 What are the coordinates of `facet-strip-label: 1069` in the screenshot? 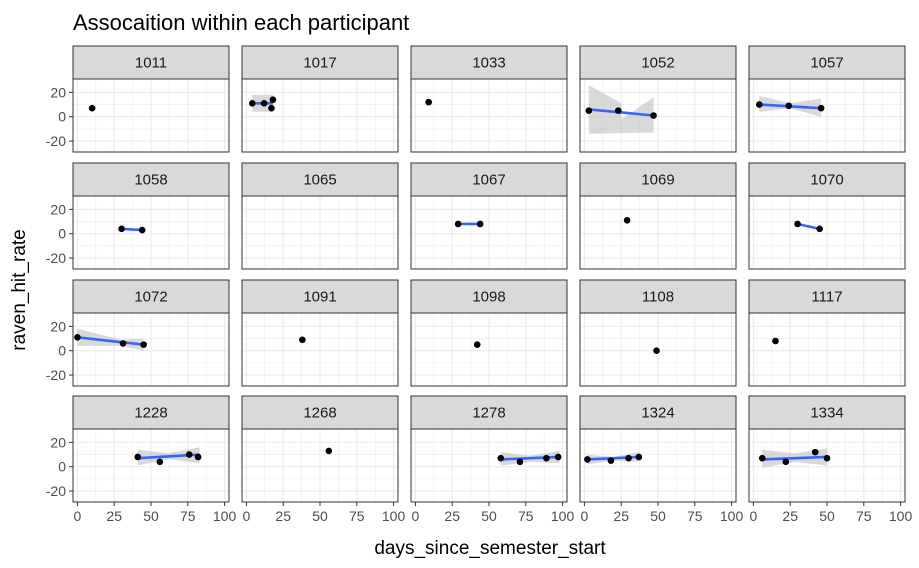 It's located at (657, 180).